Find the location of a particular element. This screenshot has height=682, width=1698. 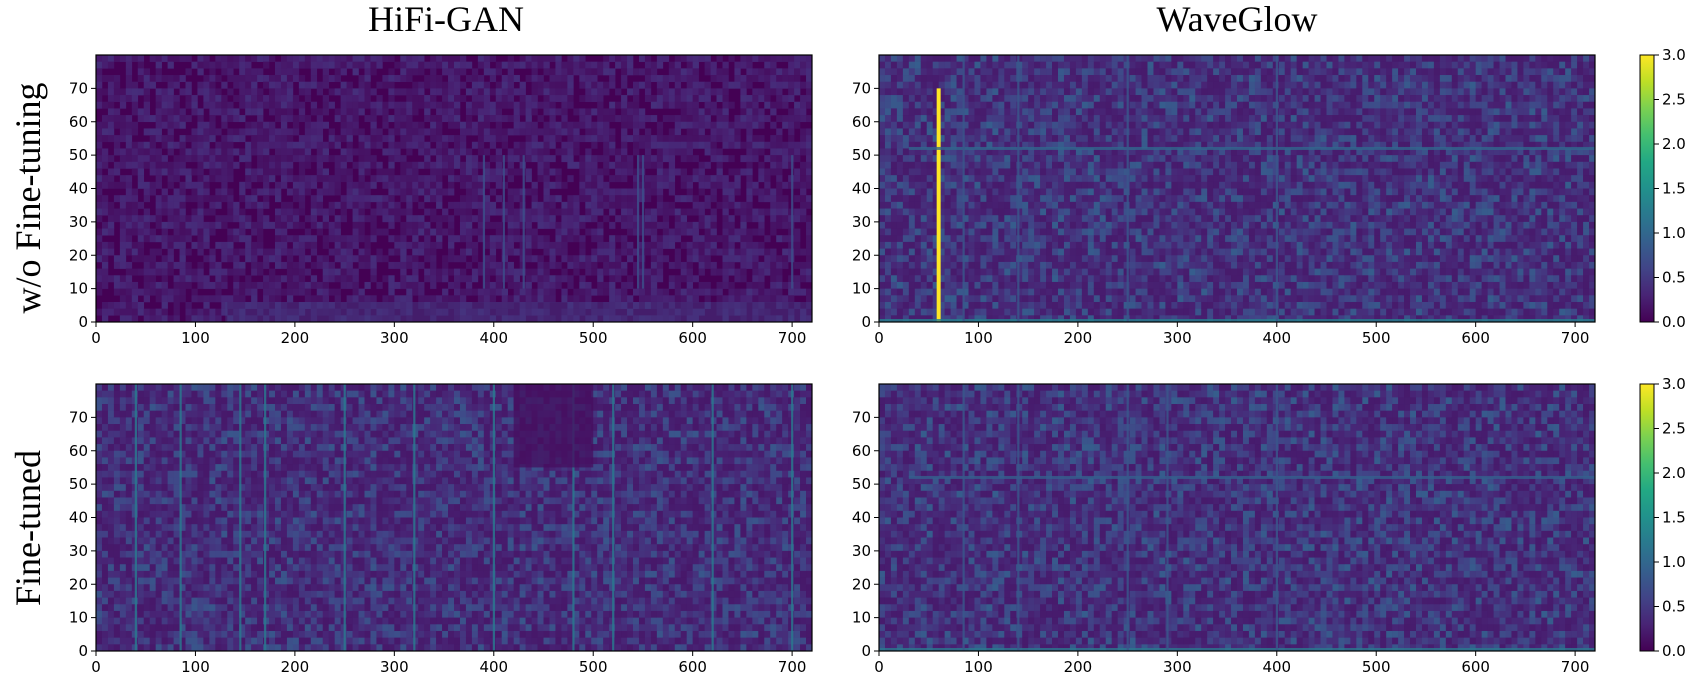

heatmap-low-band is located at coordinates (518, 311).